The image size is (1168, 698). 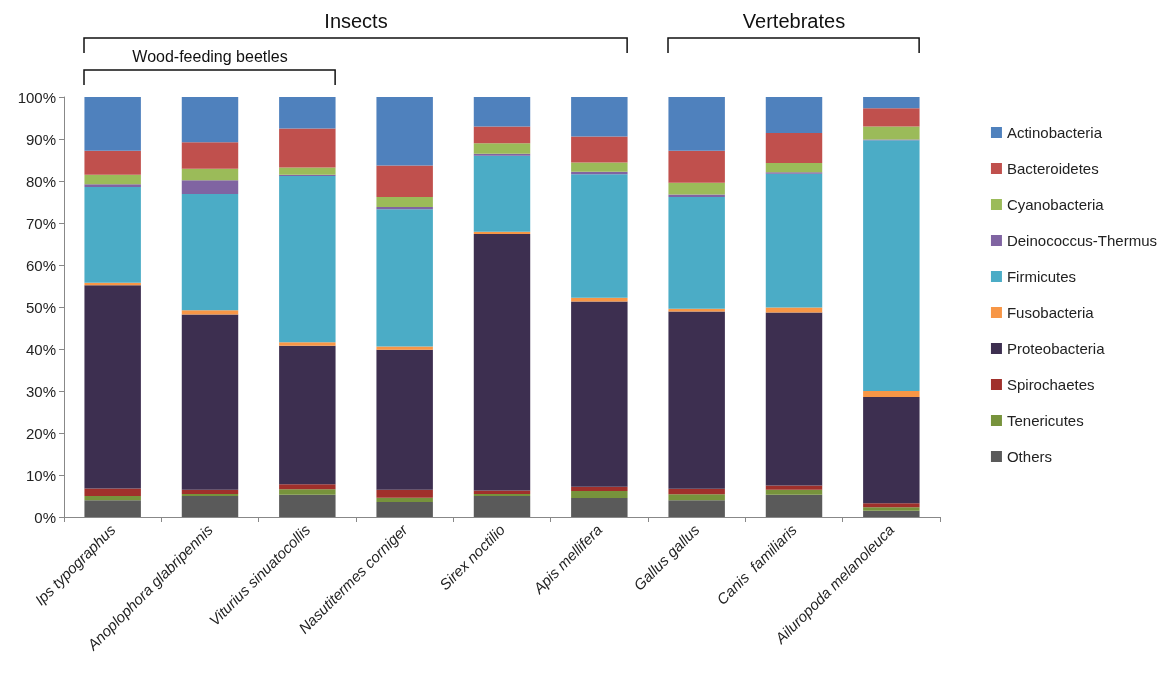 What do you see at coordinates (1029, 456) in the screenshot?
I see `legend-label: Others` at bounding box center [1029, 456].